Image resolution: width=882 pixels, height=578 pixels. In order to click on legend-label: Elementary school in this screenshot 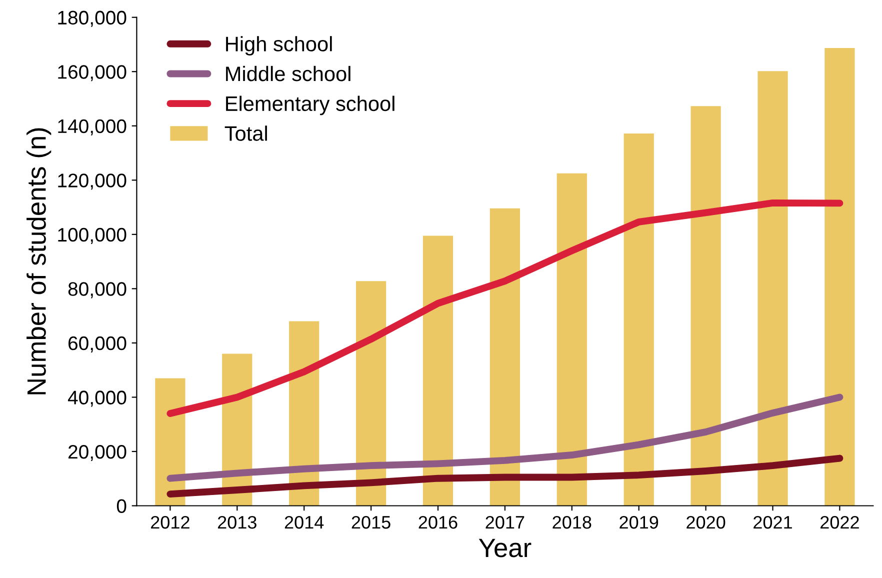, I will do `click(310, 106)`.